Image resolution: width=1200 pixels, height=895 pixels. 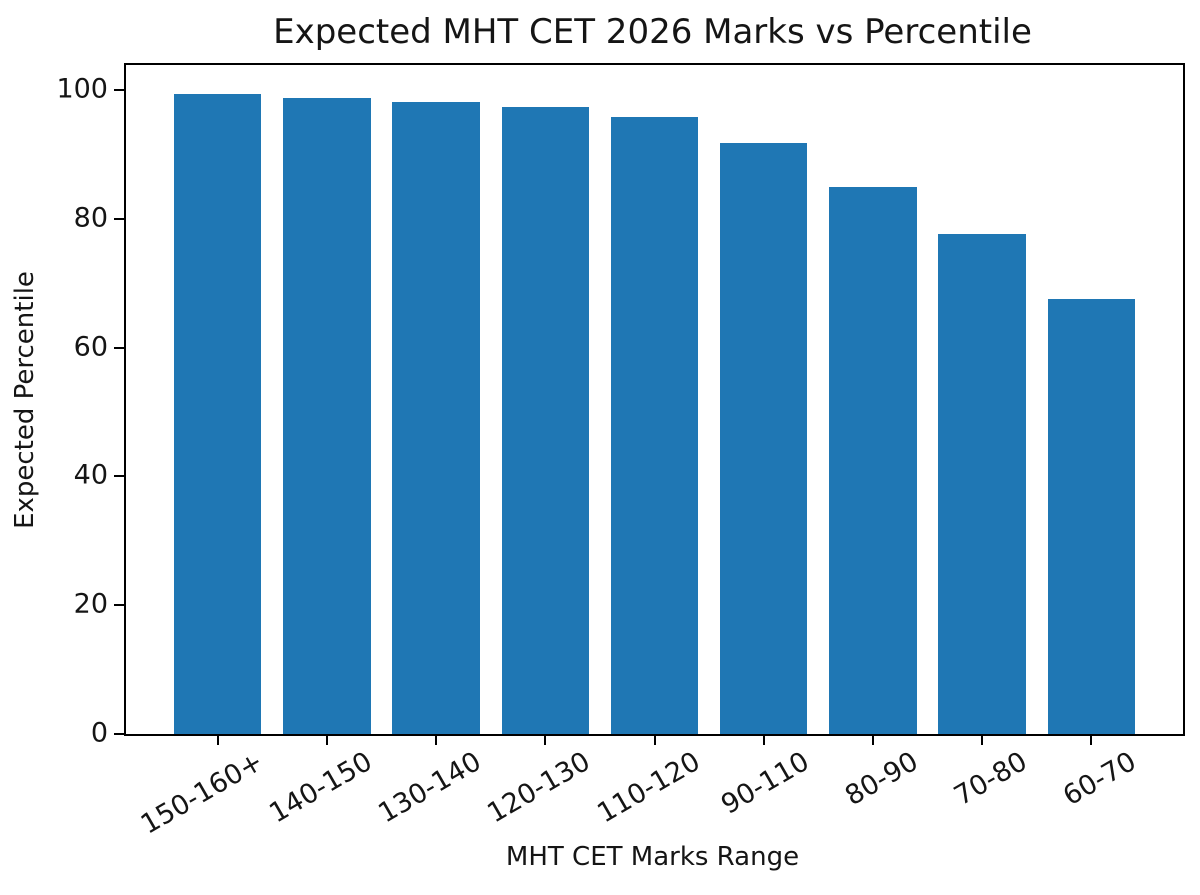 What do you see at coordinates (90, 218) in the screenshot?
I see `y-tick-label: 80` at bounding box center [90, 218].